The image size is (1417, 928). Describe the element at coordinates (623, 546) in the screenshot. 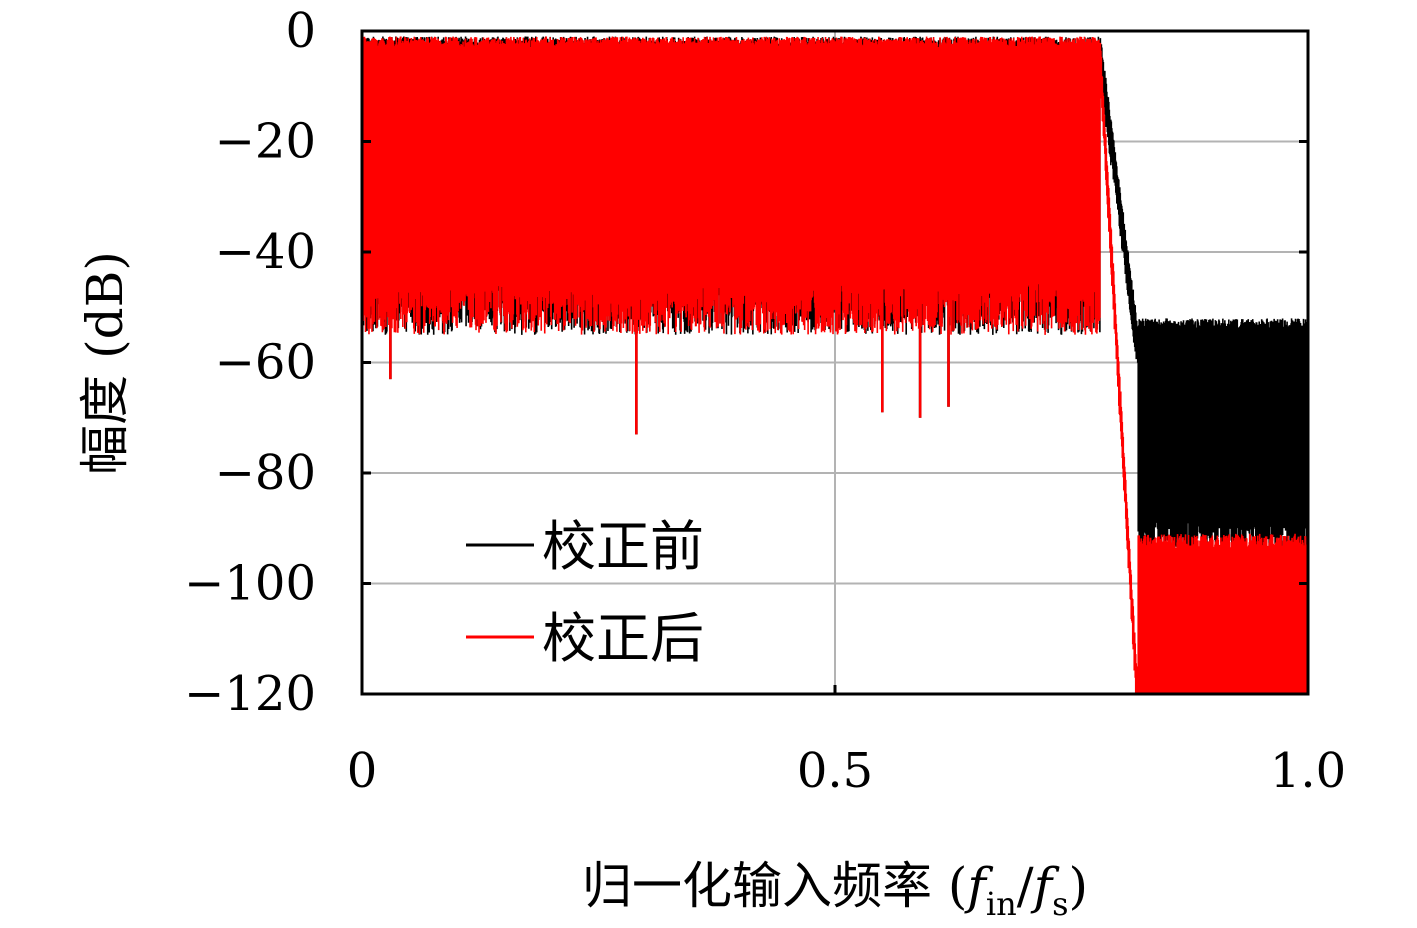

I see `legend-label-0: 校正前` at that location.